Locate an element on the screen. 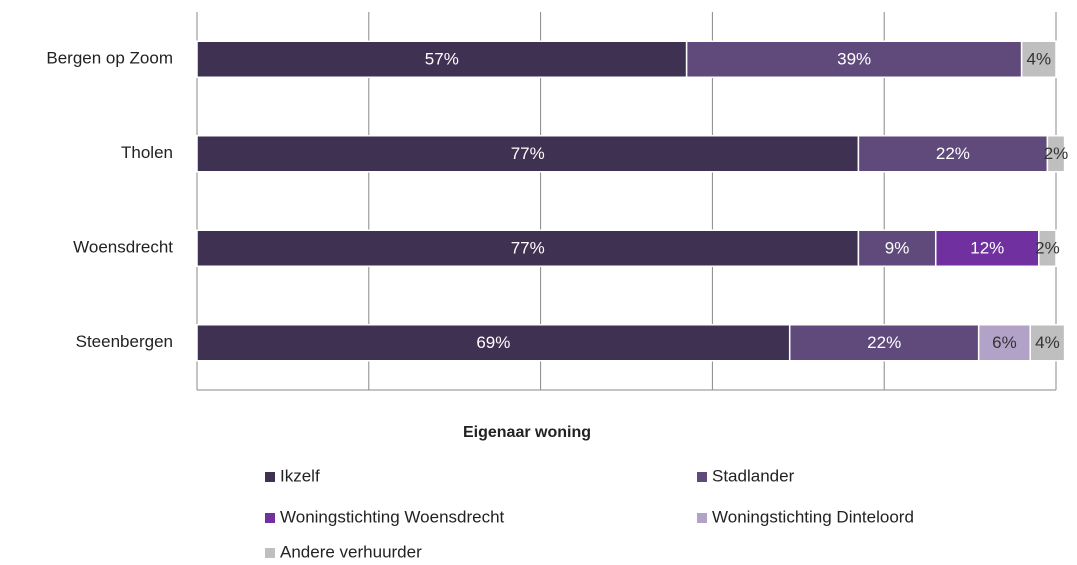  data-label: 9% is located at coordinates (897, 248).